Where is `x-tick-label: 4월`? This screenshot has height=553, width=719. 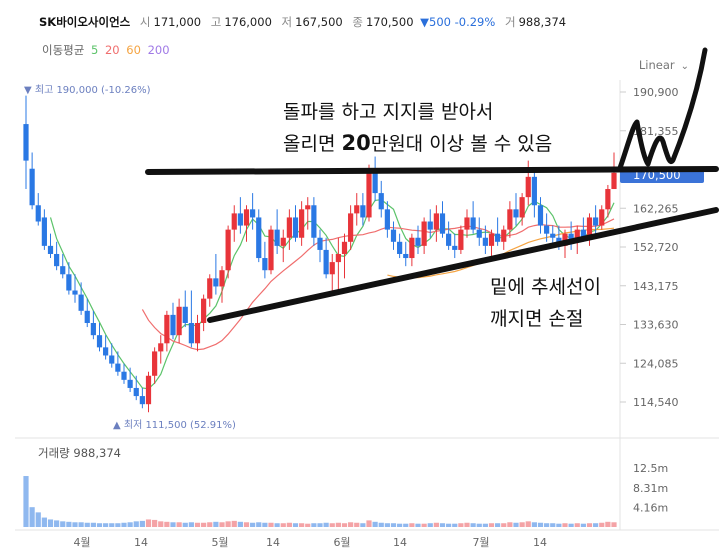
x-tick-label: 4월 is located at coordinates (81, 542).